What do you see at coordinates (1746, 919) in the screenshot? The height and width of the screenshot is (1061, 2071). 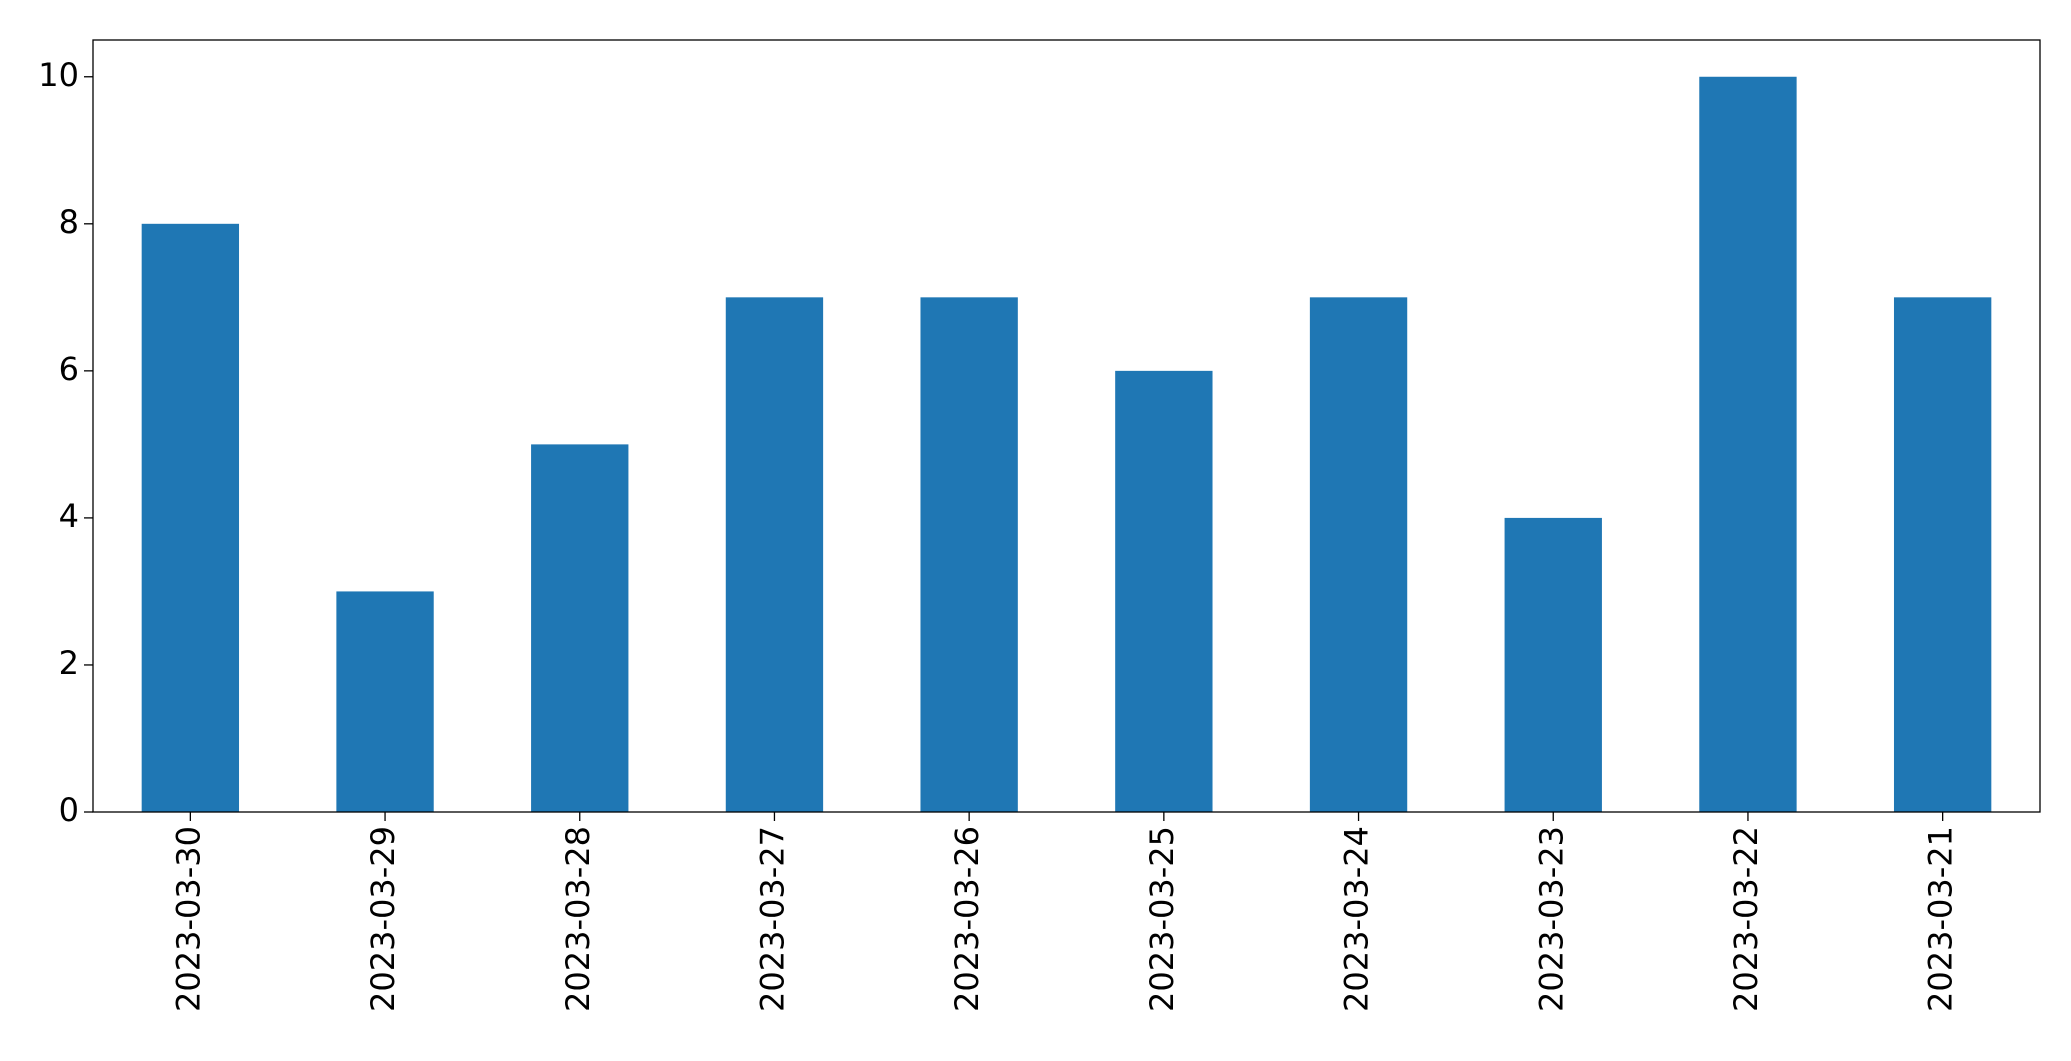 I see `x-tick-label: 2023-03-22` at bounding box center [1746, 919].